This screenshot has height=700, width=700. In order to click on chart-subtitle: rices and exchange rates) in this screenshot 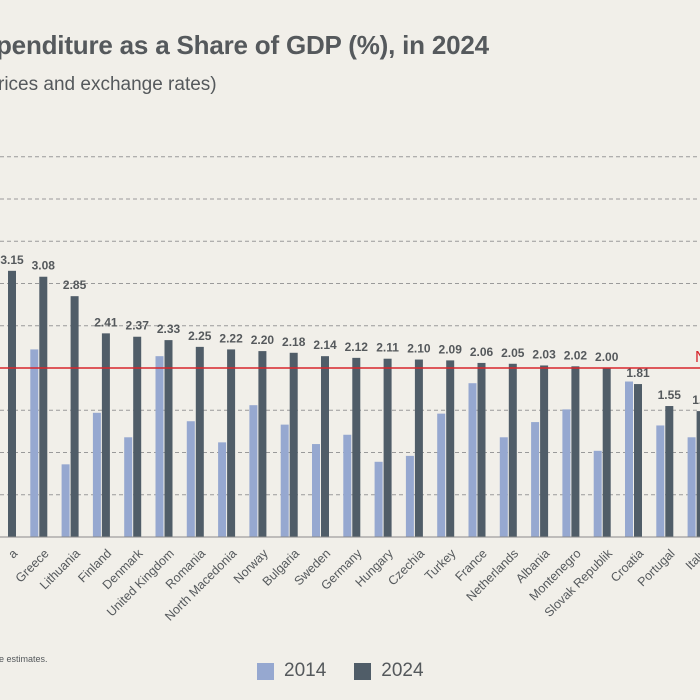, I will do `click(108, 84)`.